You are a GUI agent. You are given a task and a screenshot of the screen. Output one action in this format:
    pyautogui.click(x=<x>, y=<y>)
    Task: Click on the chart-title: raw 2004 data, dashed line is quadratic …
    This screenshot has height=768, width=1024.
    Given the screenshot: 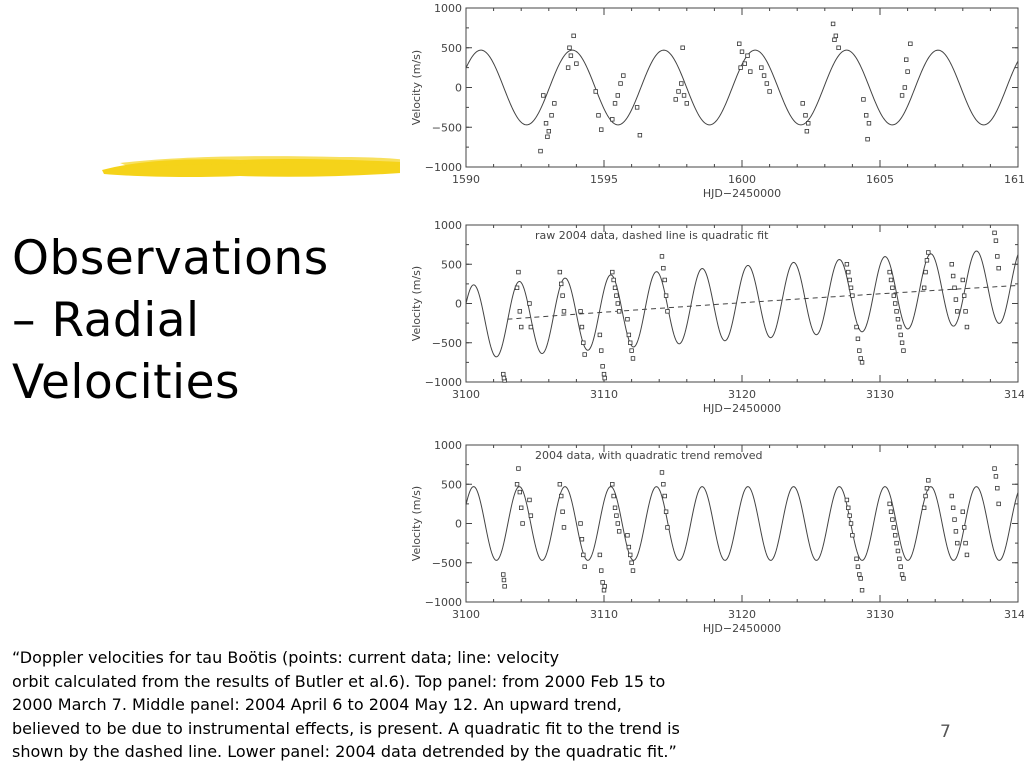 What is the action you would take?
    pyautogui.click(x=652, y=235)
    